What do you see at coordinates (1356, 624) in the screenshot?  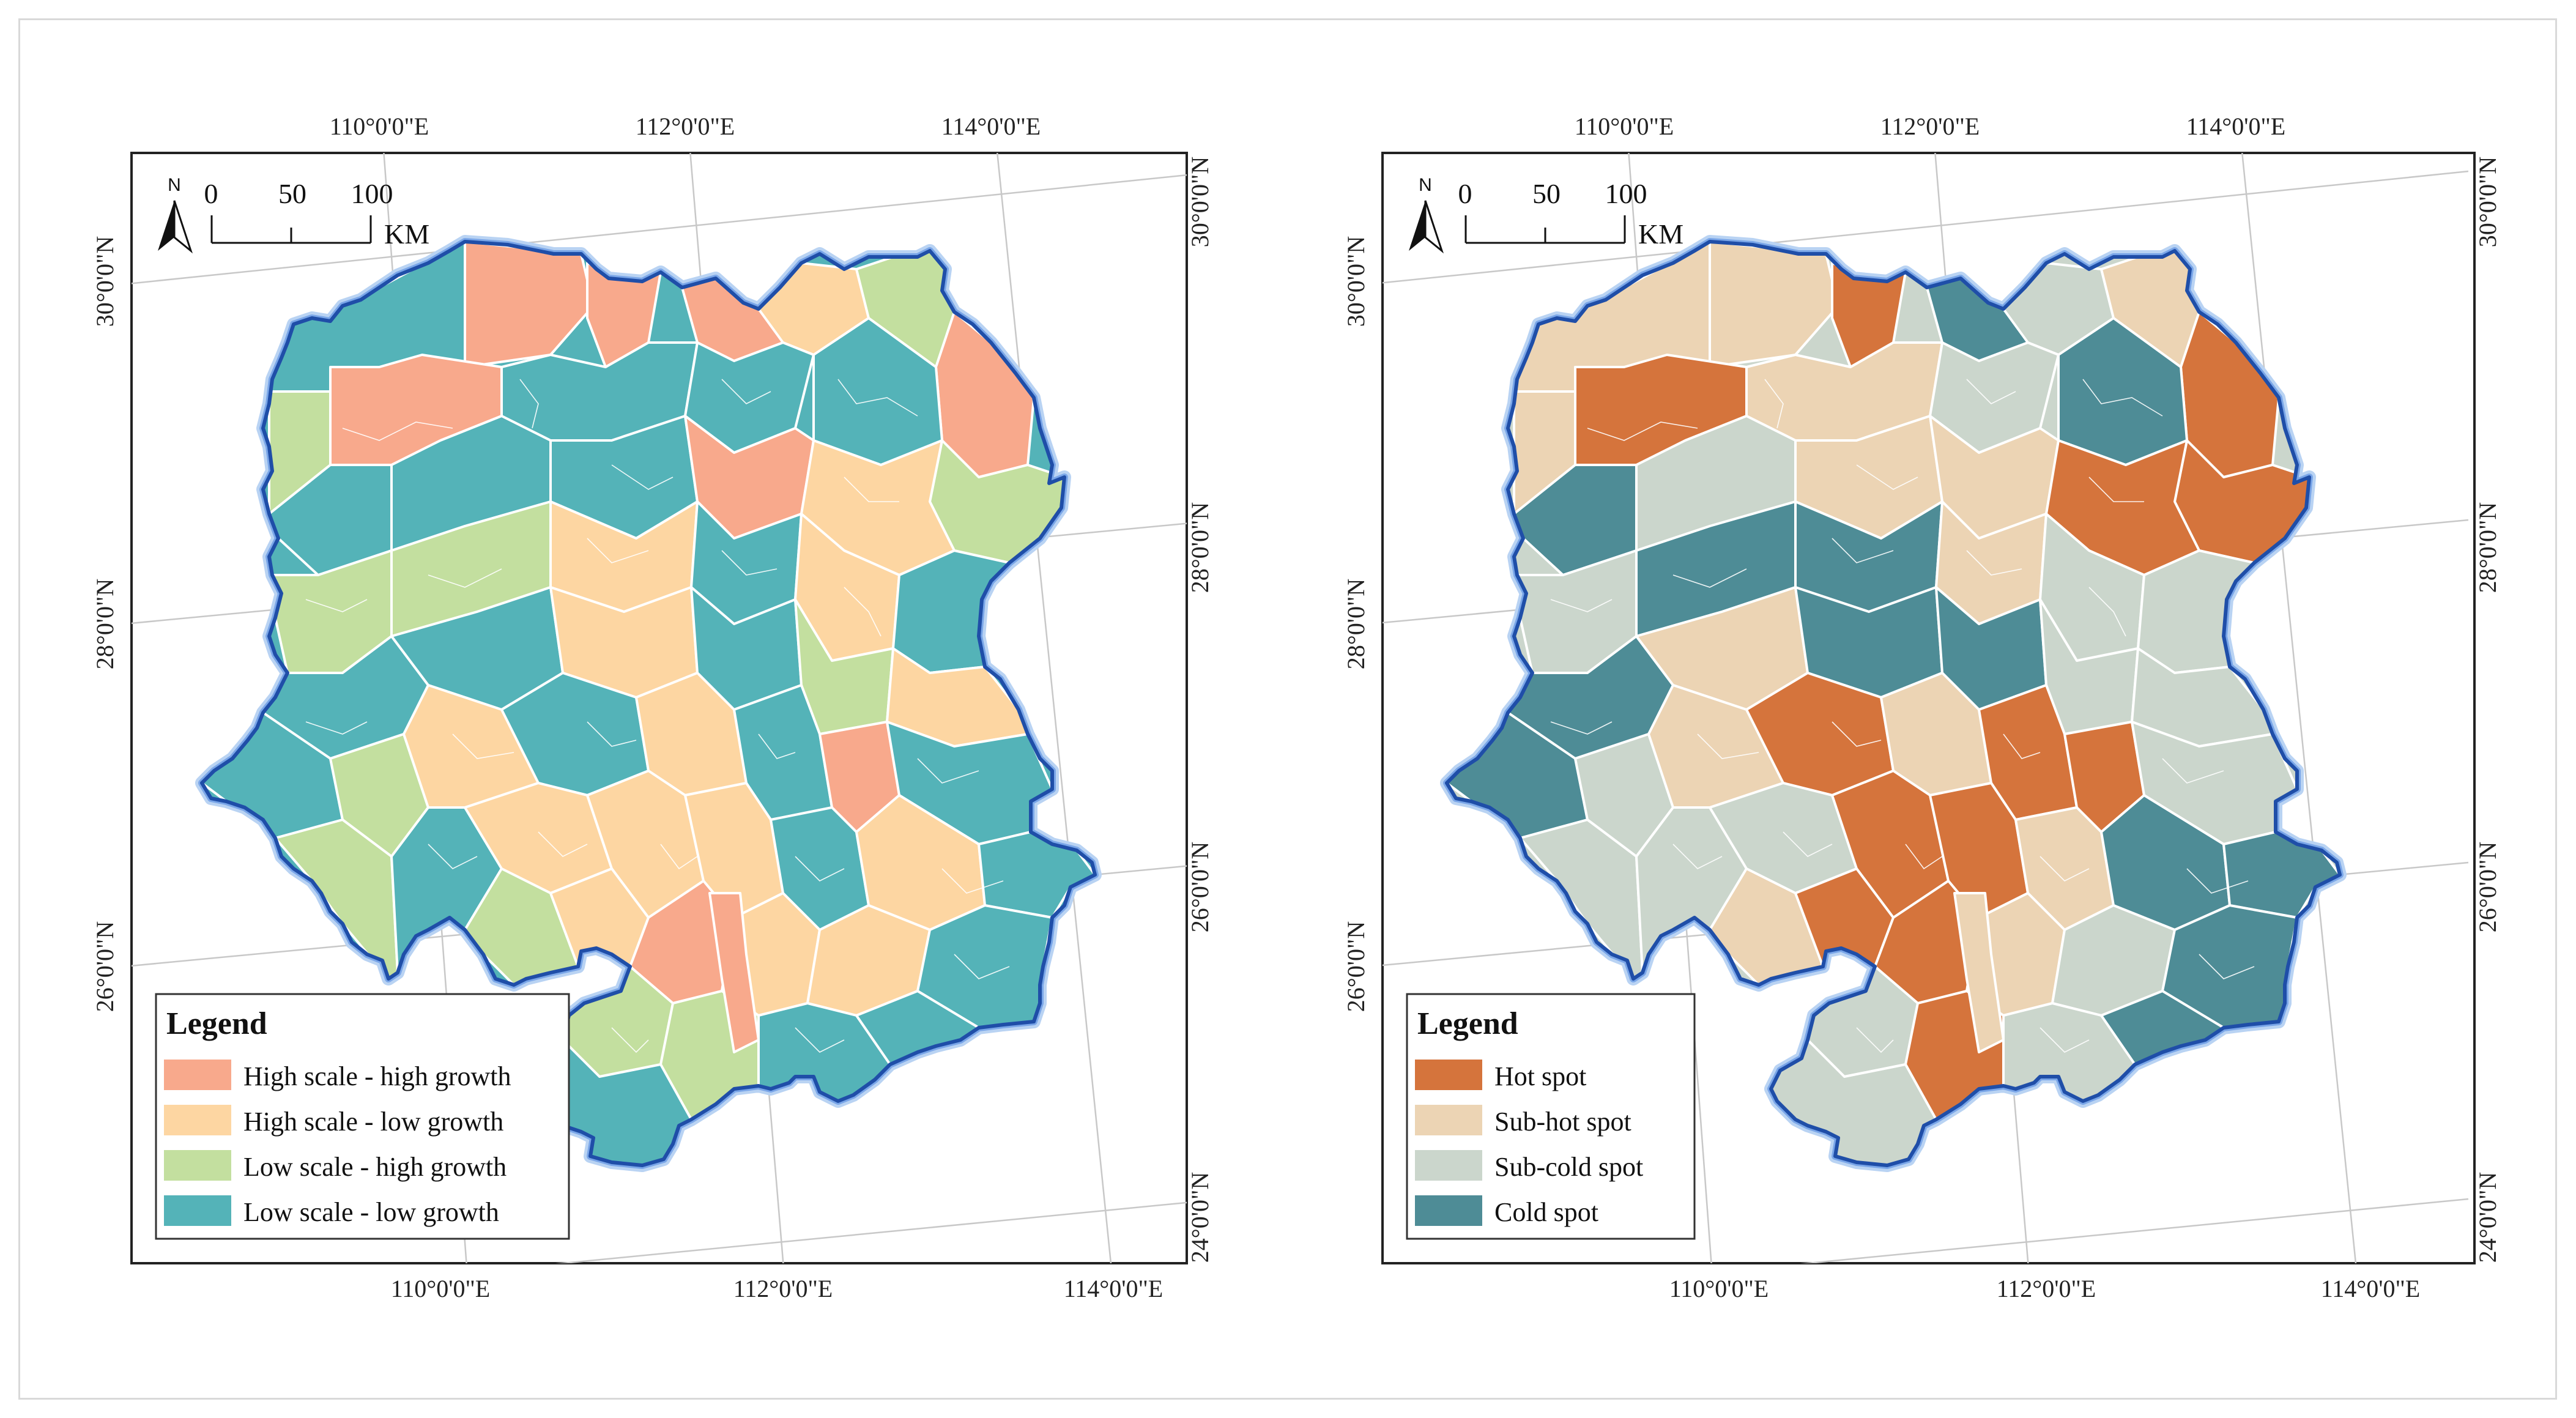 I see `left-lat-label-28: 28°0'0"N` at bounding box center [1356, 624].